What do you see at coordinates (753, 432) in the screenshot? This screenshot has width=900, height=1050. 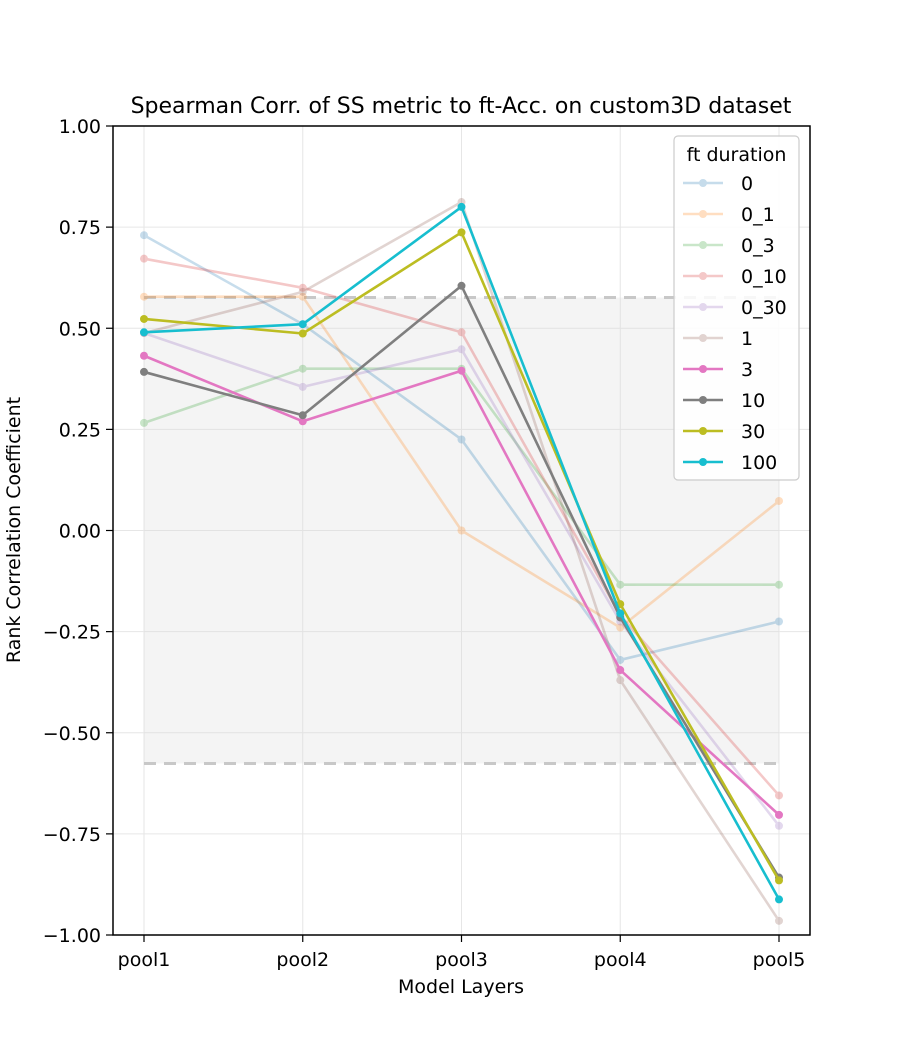 I see `legend-label: 30` at bounding box center [753, 432].